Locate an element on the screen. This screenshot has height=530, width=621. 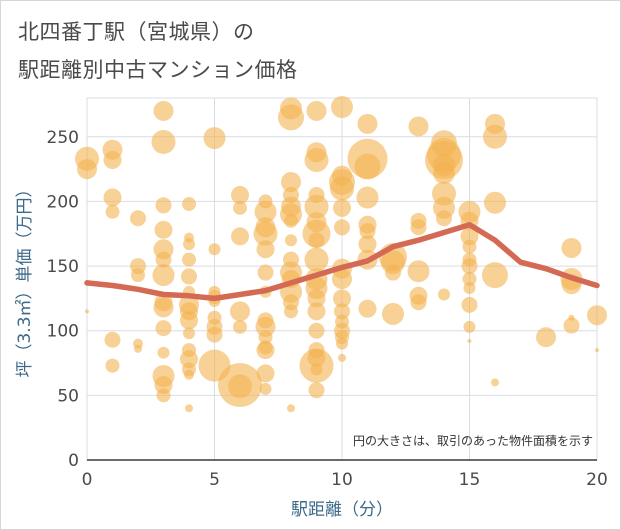
y-tick-label: 150 is located at coordinates (63, 267).